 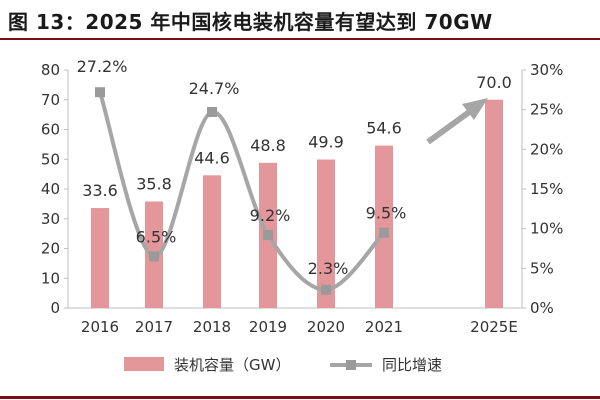 I want to click on growth-value-label: 9.2%, so click(x=270, y=215).